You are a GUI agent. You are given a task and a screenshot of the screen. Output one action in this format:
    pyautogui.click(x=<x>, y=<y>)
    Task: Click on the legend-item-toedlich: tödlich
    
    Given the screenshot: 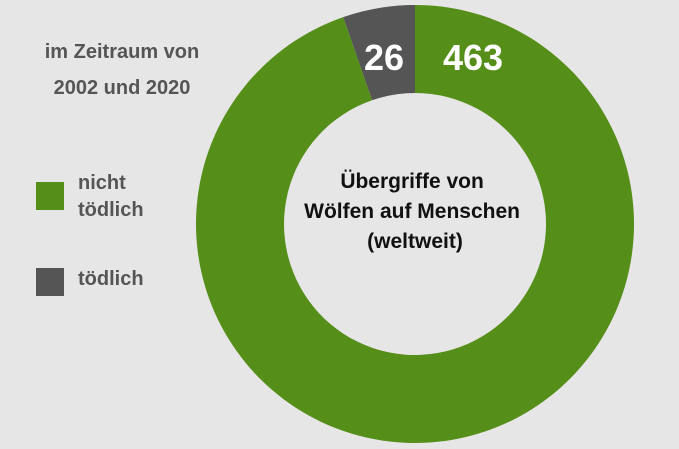 What is the action you would take?
    pyautogui.click(x=90, y=281)
    